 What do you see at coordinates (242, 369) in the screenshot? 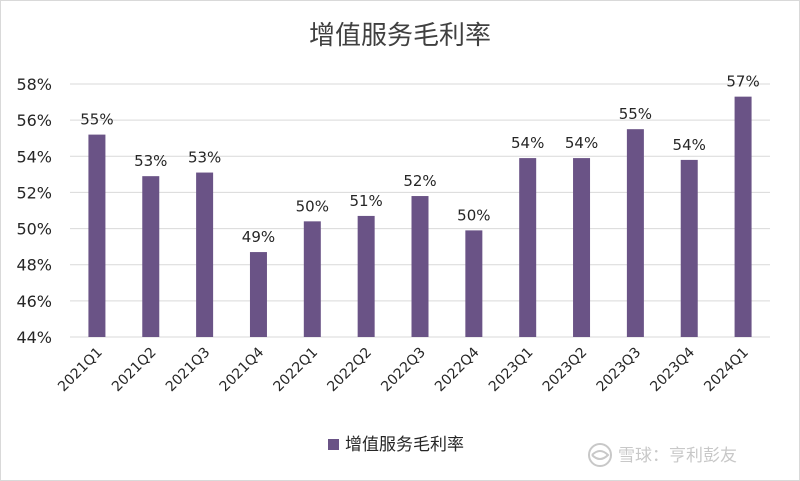
I see `x-tick-label: 2021Q4` at bounding box center [242, 369].